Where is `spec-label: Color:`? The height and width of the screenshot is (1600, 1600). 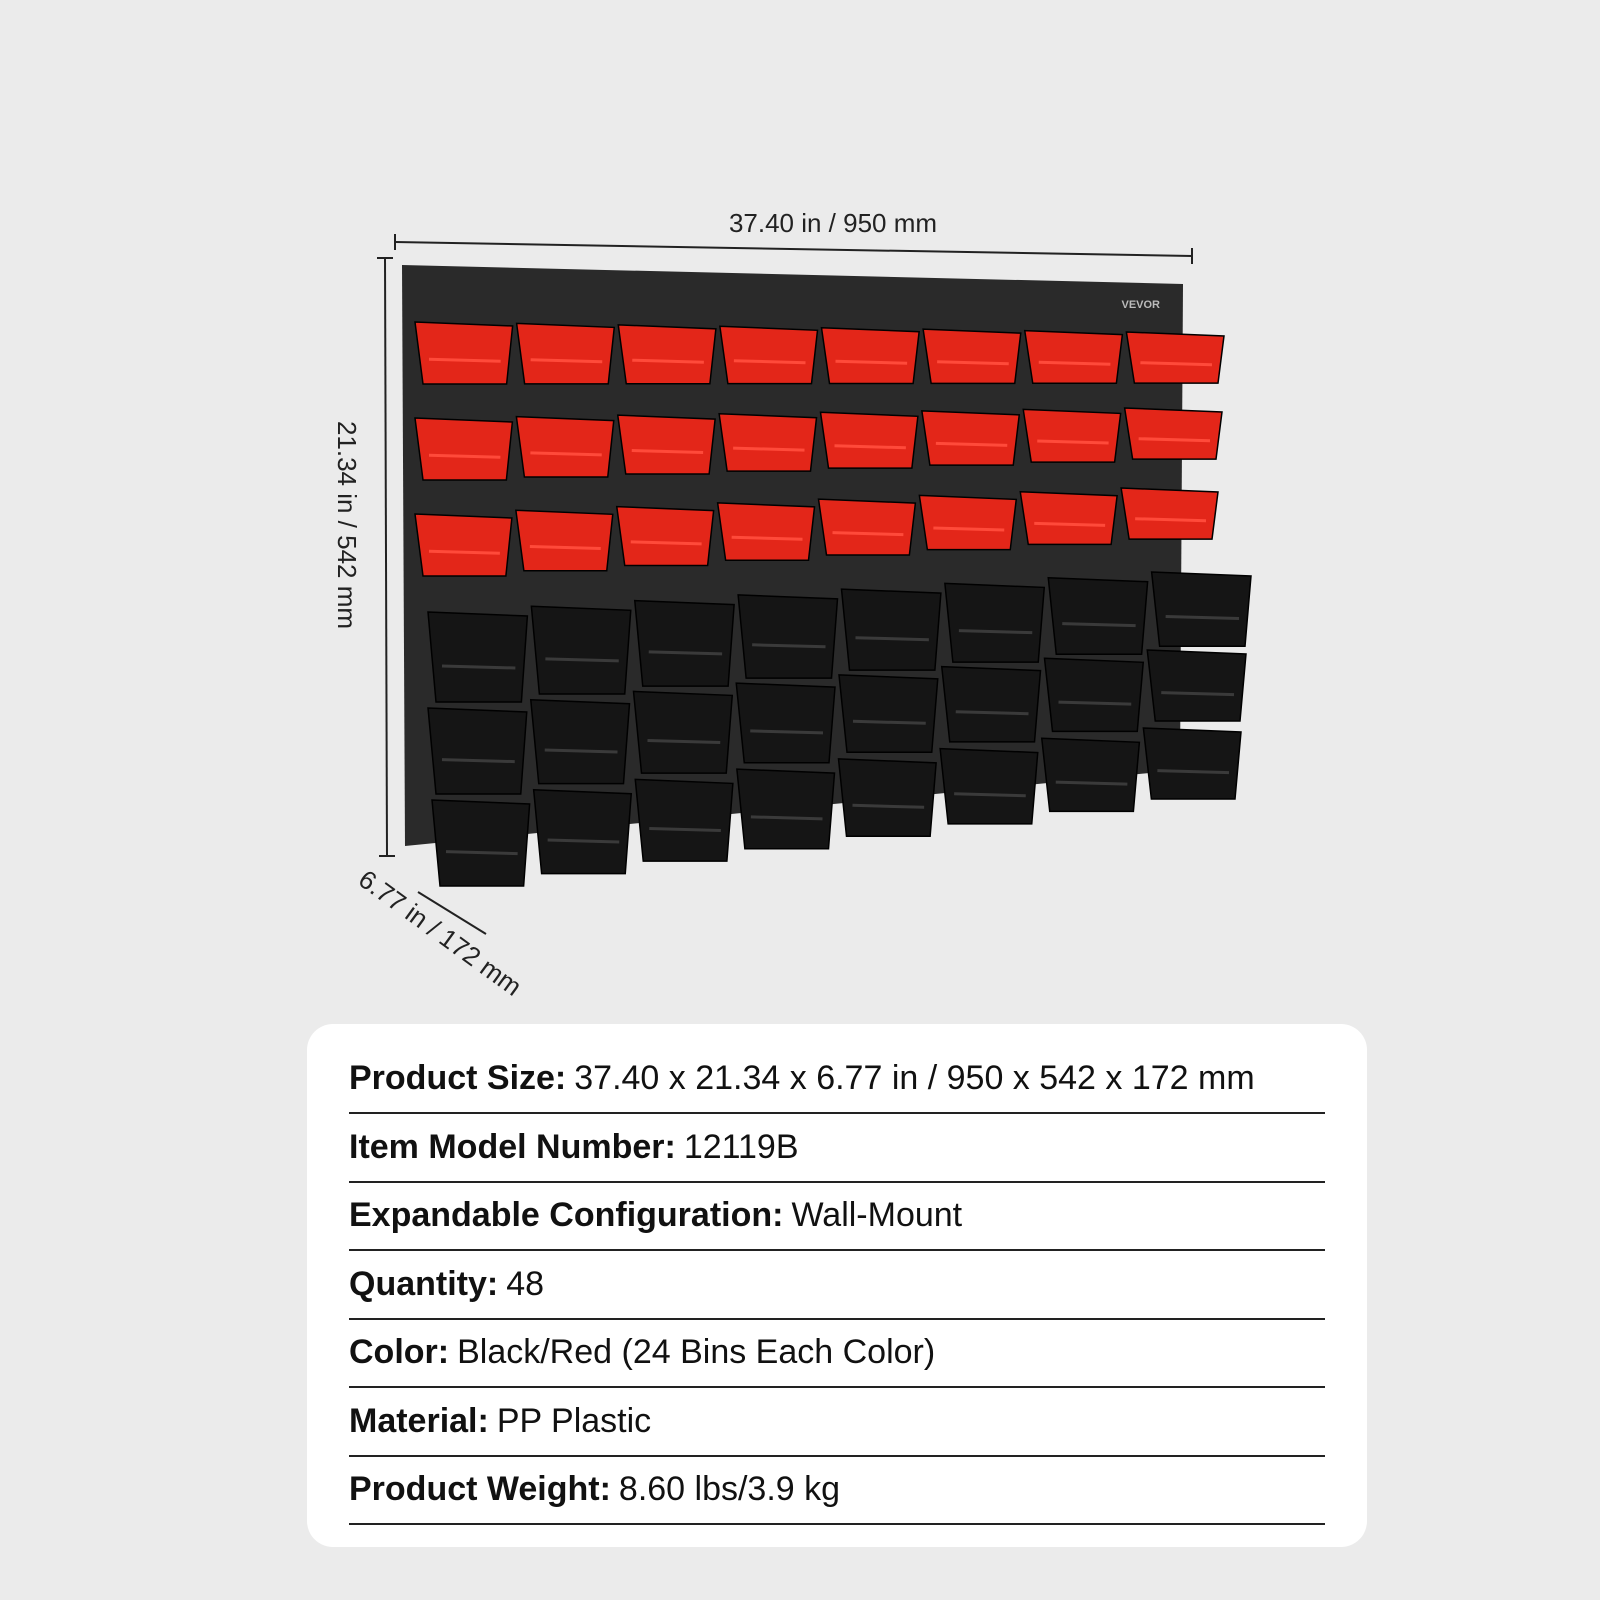
spec-label: Color: is located at coordinates (399, 1352).